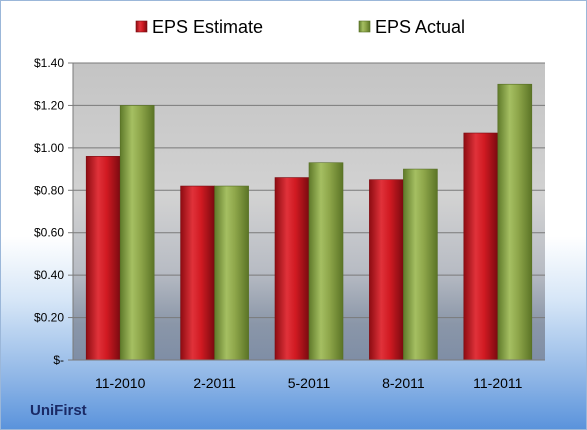  I want to click on legend-label: EPS Actual, so click(420, 27).